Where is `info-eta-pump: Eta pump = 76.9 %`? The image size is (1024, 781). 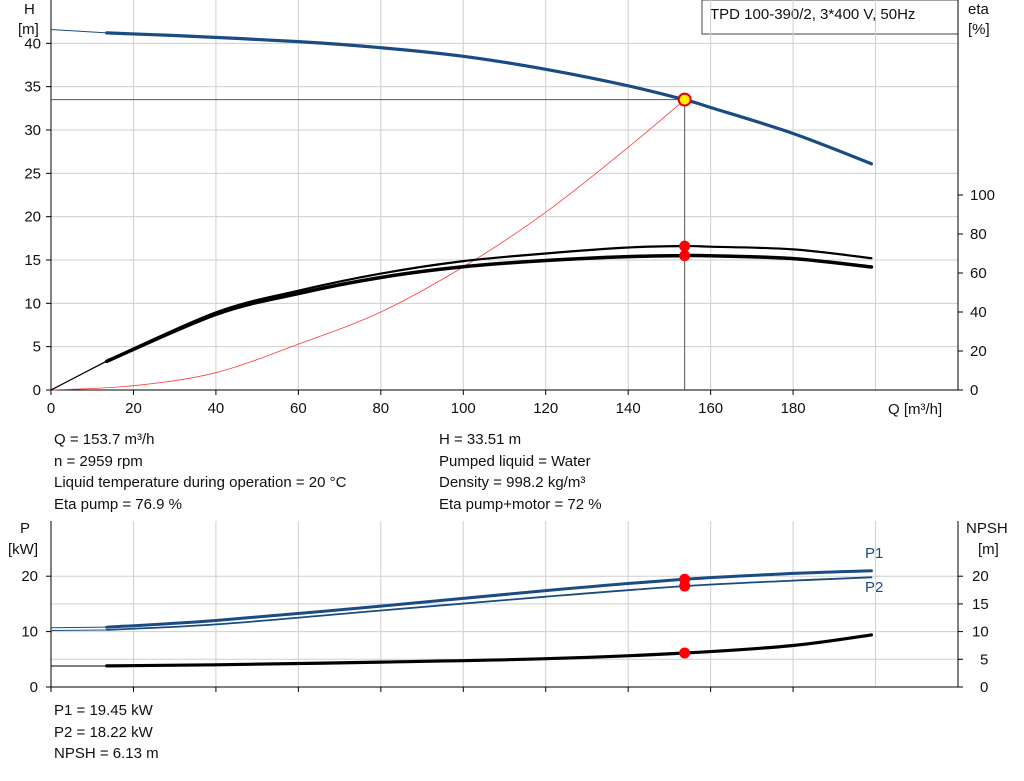 info-eta-pump: Eta pump = 76.9 % is located at coordinates (118, 504).